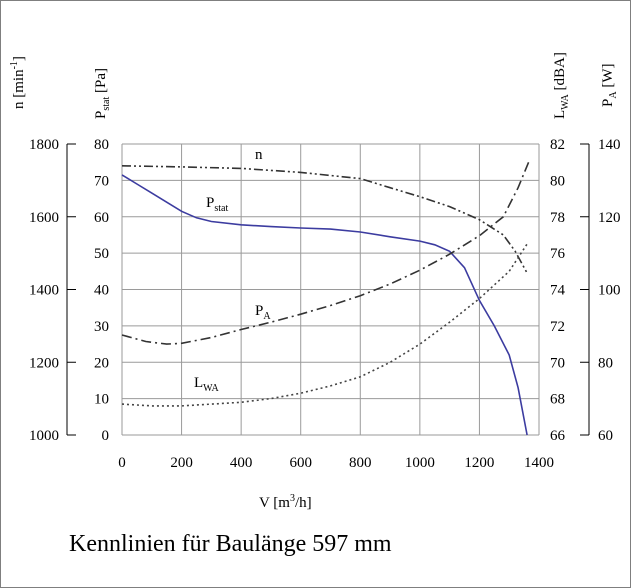  What do you see at coordinates (324, 219) in the screenshot?
I see `series-line-n` at bounding box center [324, 219].